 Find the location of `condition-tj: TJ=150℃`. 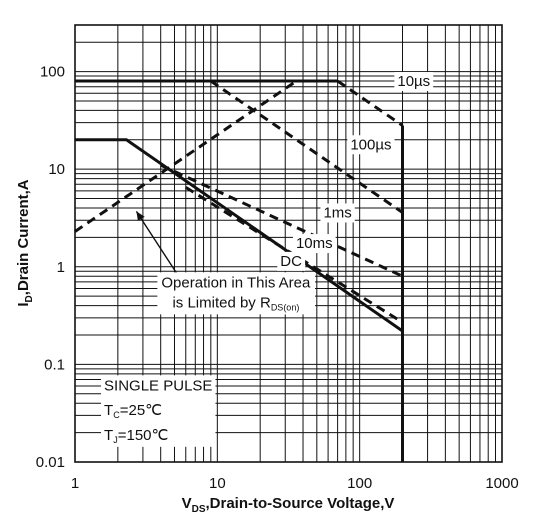

condition-tj: TJ=150℃ is located at coordinates (136, 436).